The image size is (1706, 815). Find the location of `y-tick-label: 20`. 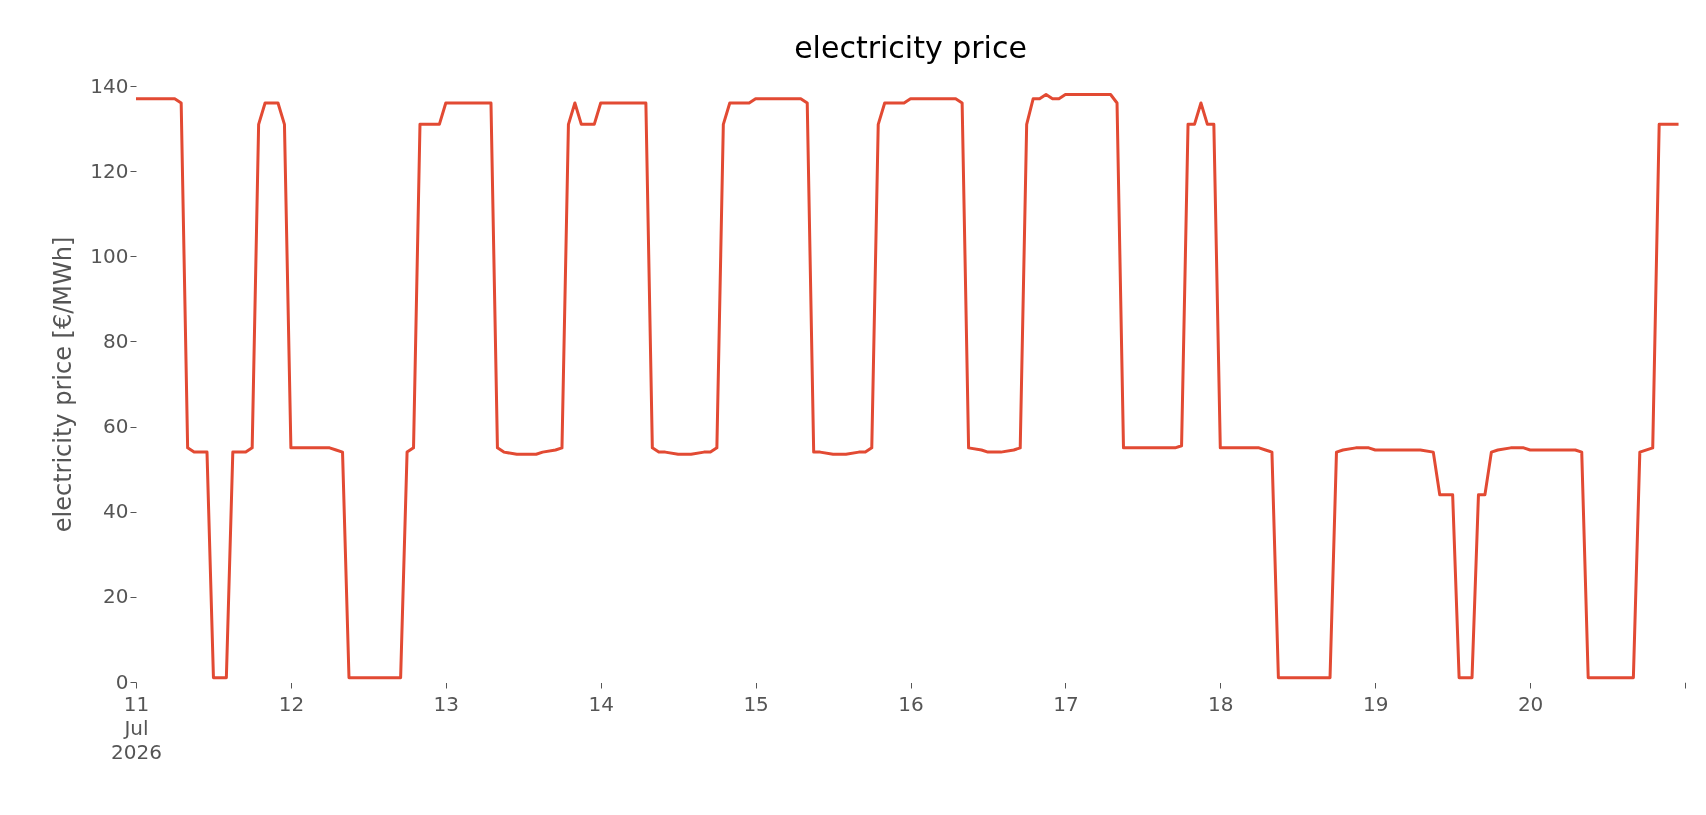

y-tick-label: 20 is located at coordinates (116, 596).